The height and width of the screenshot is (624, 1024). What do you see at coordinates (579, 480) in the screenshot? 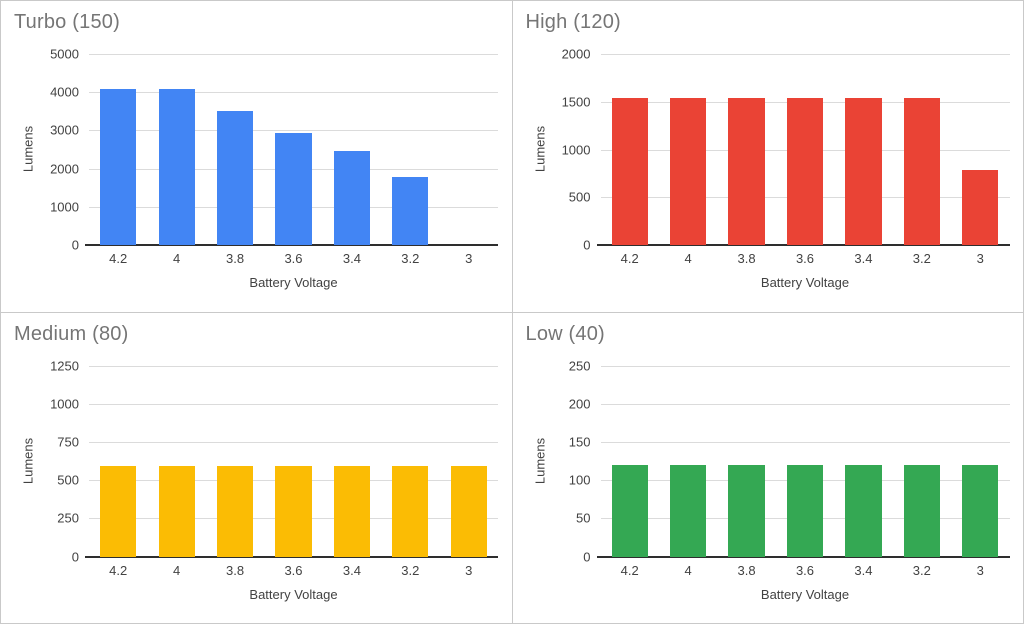
I see `y-tick-label: 100` at bounding box center [579, 480].